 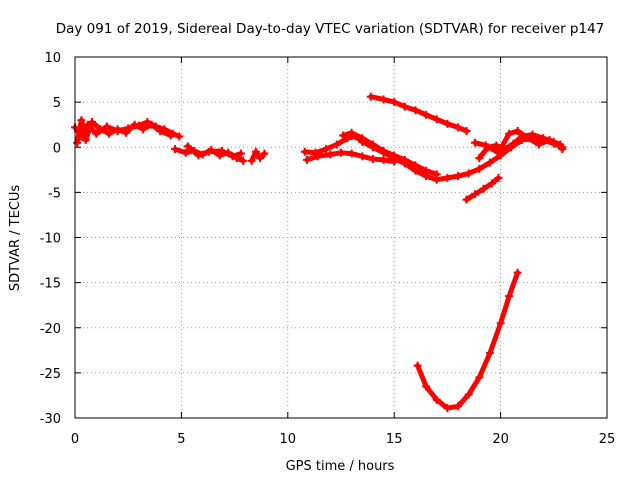 I want to click on y-tick-label: -25, so click(x=50, y=374).